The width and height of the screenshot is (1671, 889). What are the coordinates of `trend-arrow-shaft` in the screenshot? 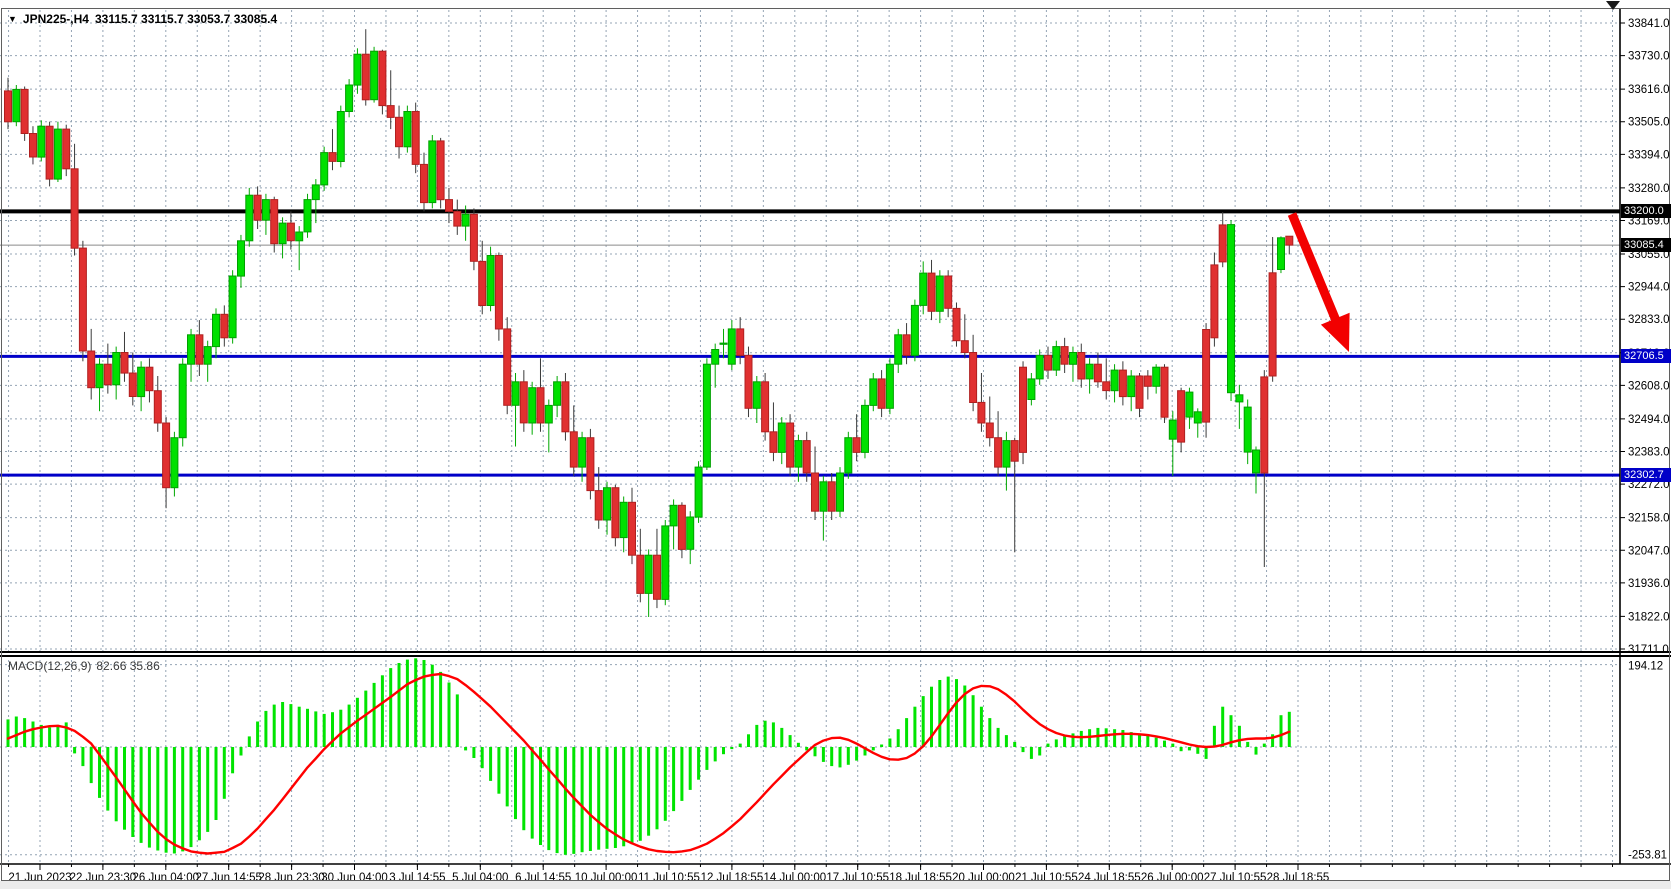 It's located at (1314, 269).